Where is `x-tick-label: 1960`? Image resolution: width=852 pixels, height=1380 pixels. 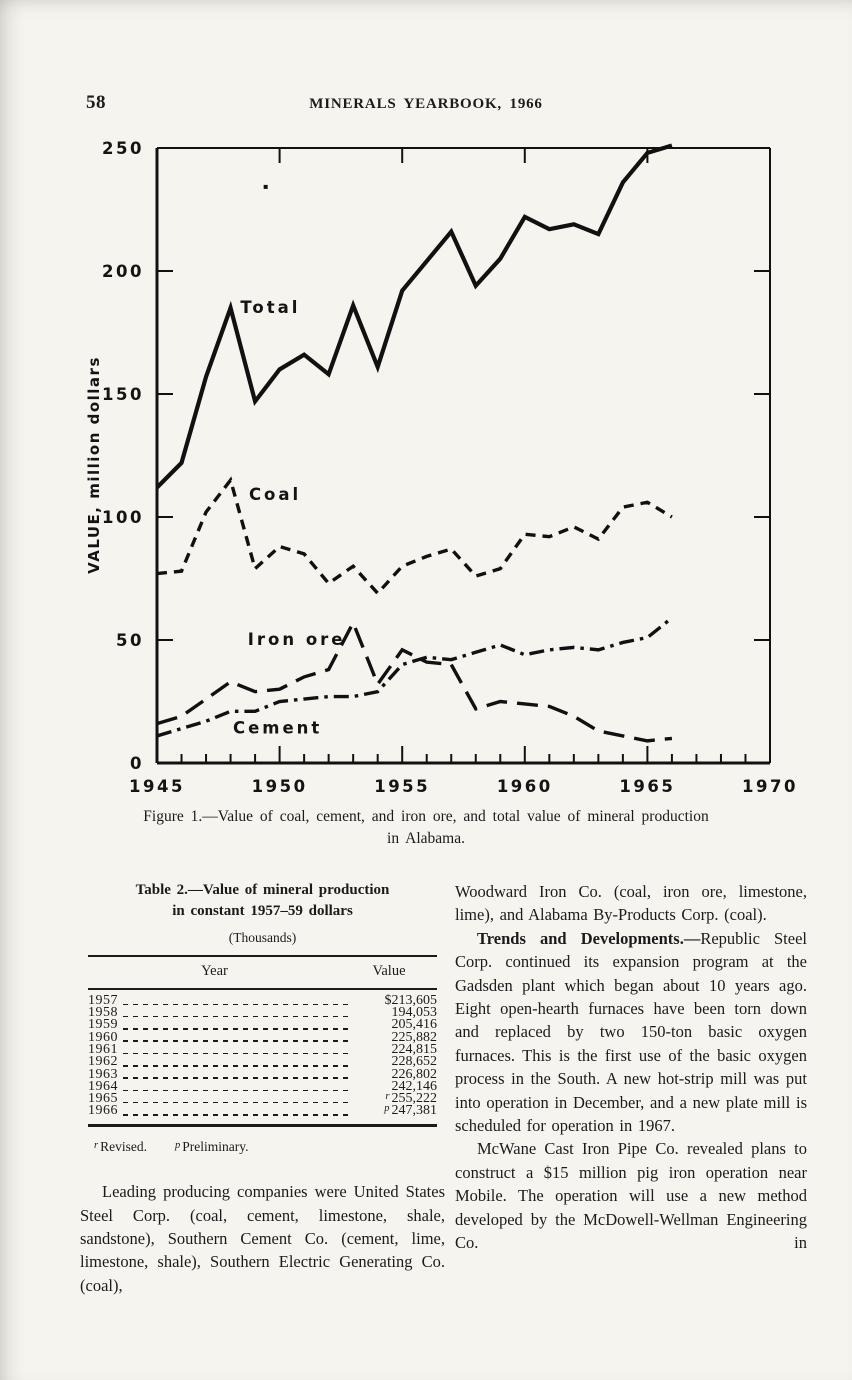 x-tick-label: 1960 is located at coordinates (525, 786).